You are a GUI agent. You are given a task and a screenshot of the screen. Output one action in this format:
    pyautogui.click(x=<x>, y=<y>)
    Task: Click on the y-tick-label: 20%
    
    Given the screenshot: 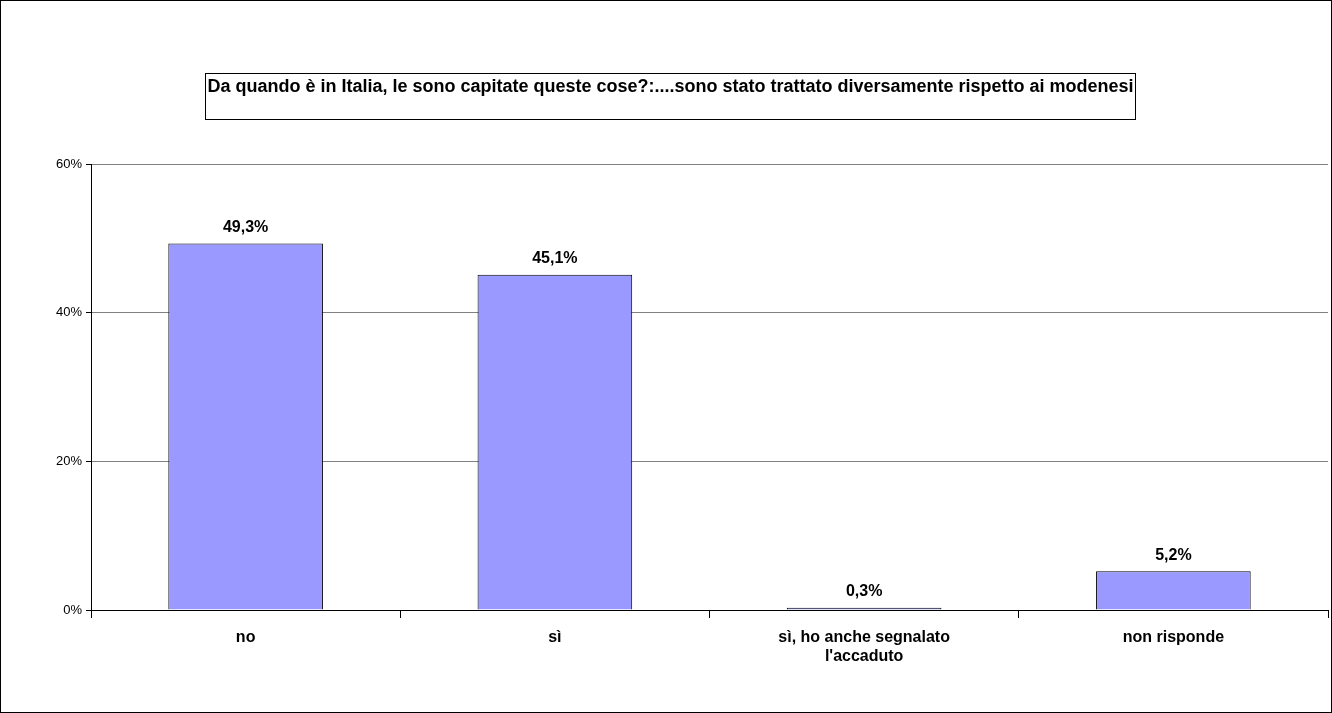 What is the action you would take?
    pyautogui.click(x=69, y=460)
    